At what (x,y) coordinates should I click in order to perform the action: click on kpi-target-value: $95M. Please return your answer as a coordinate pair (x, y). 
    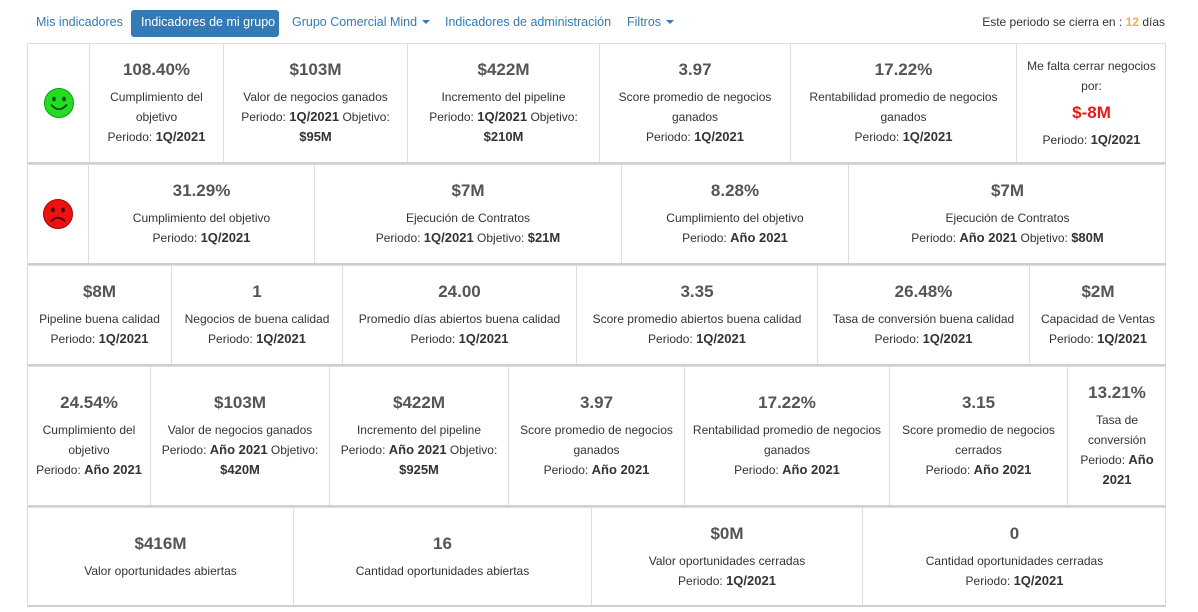
    Looking at the image, I should click on (315, 136).